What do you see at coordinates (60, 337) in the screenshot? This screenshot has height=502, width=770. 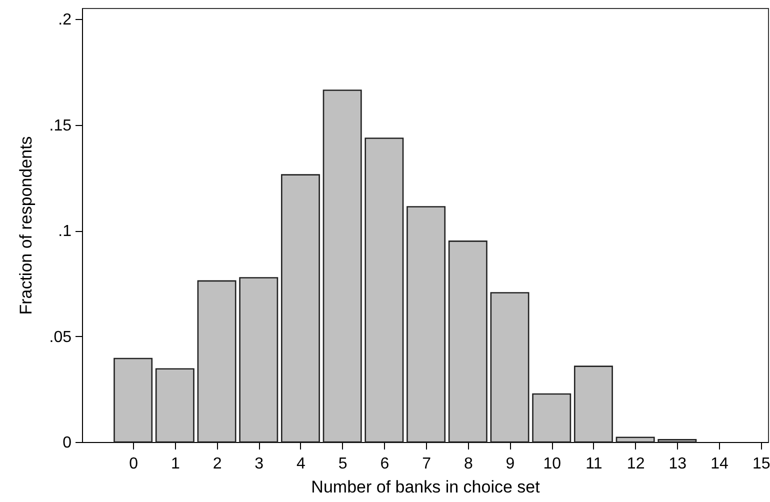 I see `y-tick-label: .05` at bounding box center [60, 337].